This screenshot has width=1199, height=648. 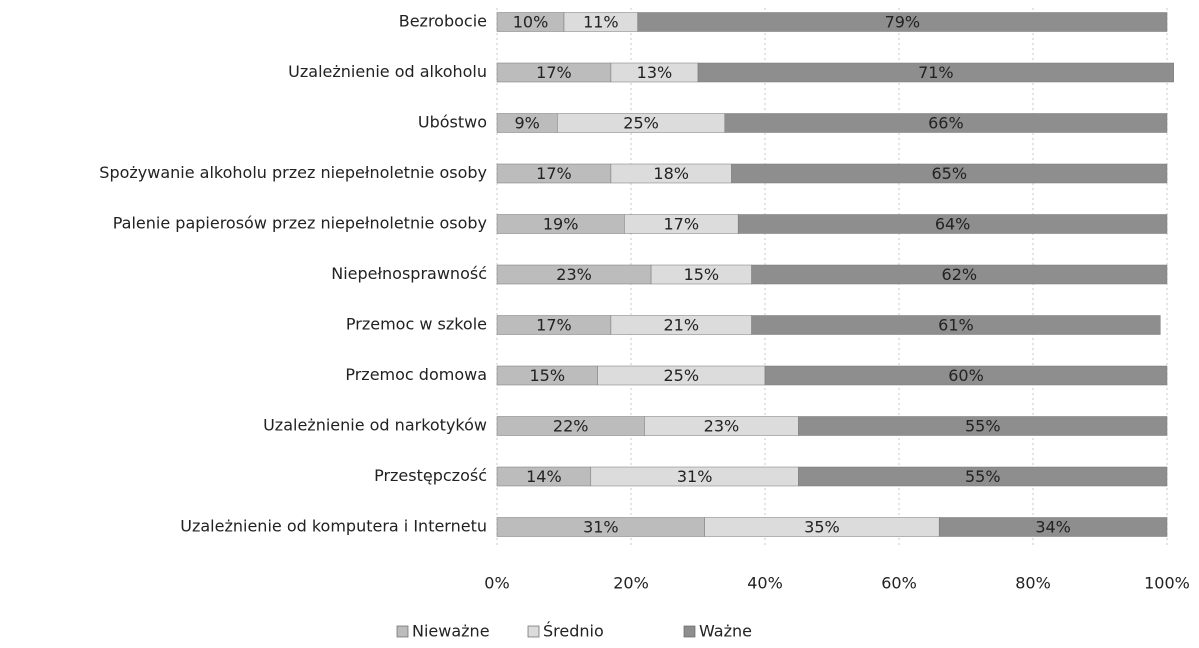 I want to click on category-label: Uzależnienie od narkotyków, so click(x=375, y=425).